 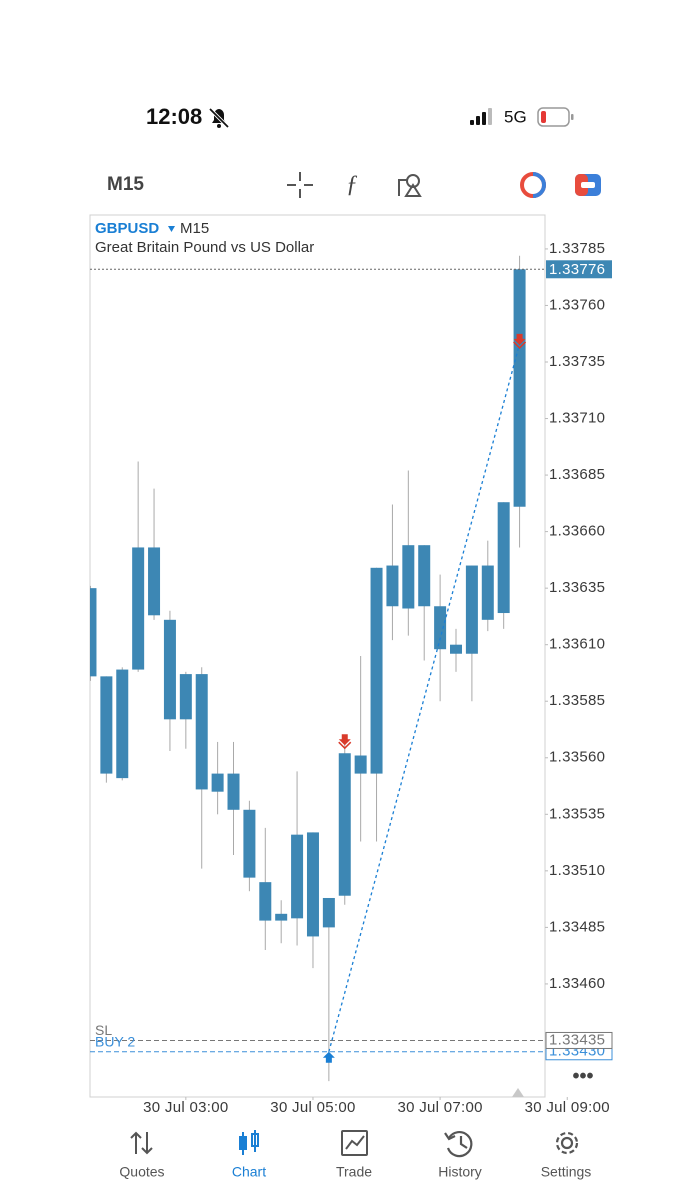 What do you see at coordinates (577, 757) in the screenshot?
I see `y-tick-label: 1.33560` at bounding box center [577, 757].